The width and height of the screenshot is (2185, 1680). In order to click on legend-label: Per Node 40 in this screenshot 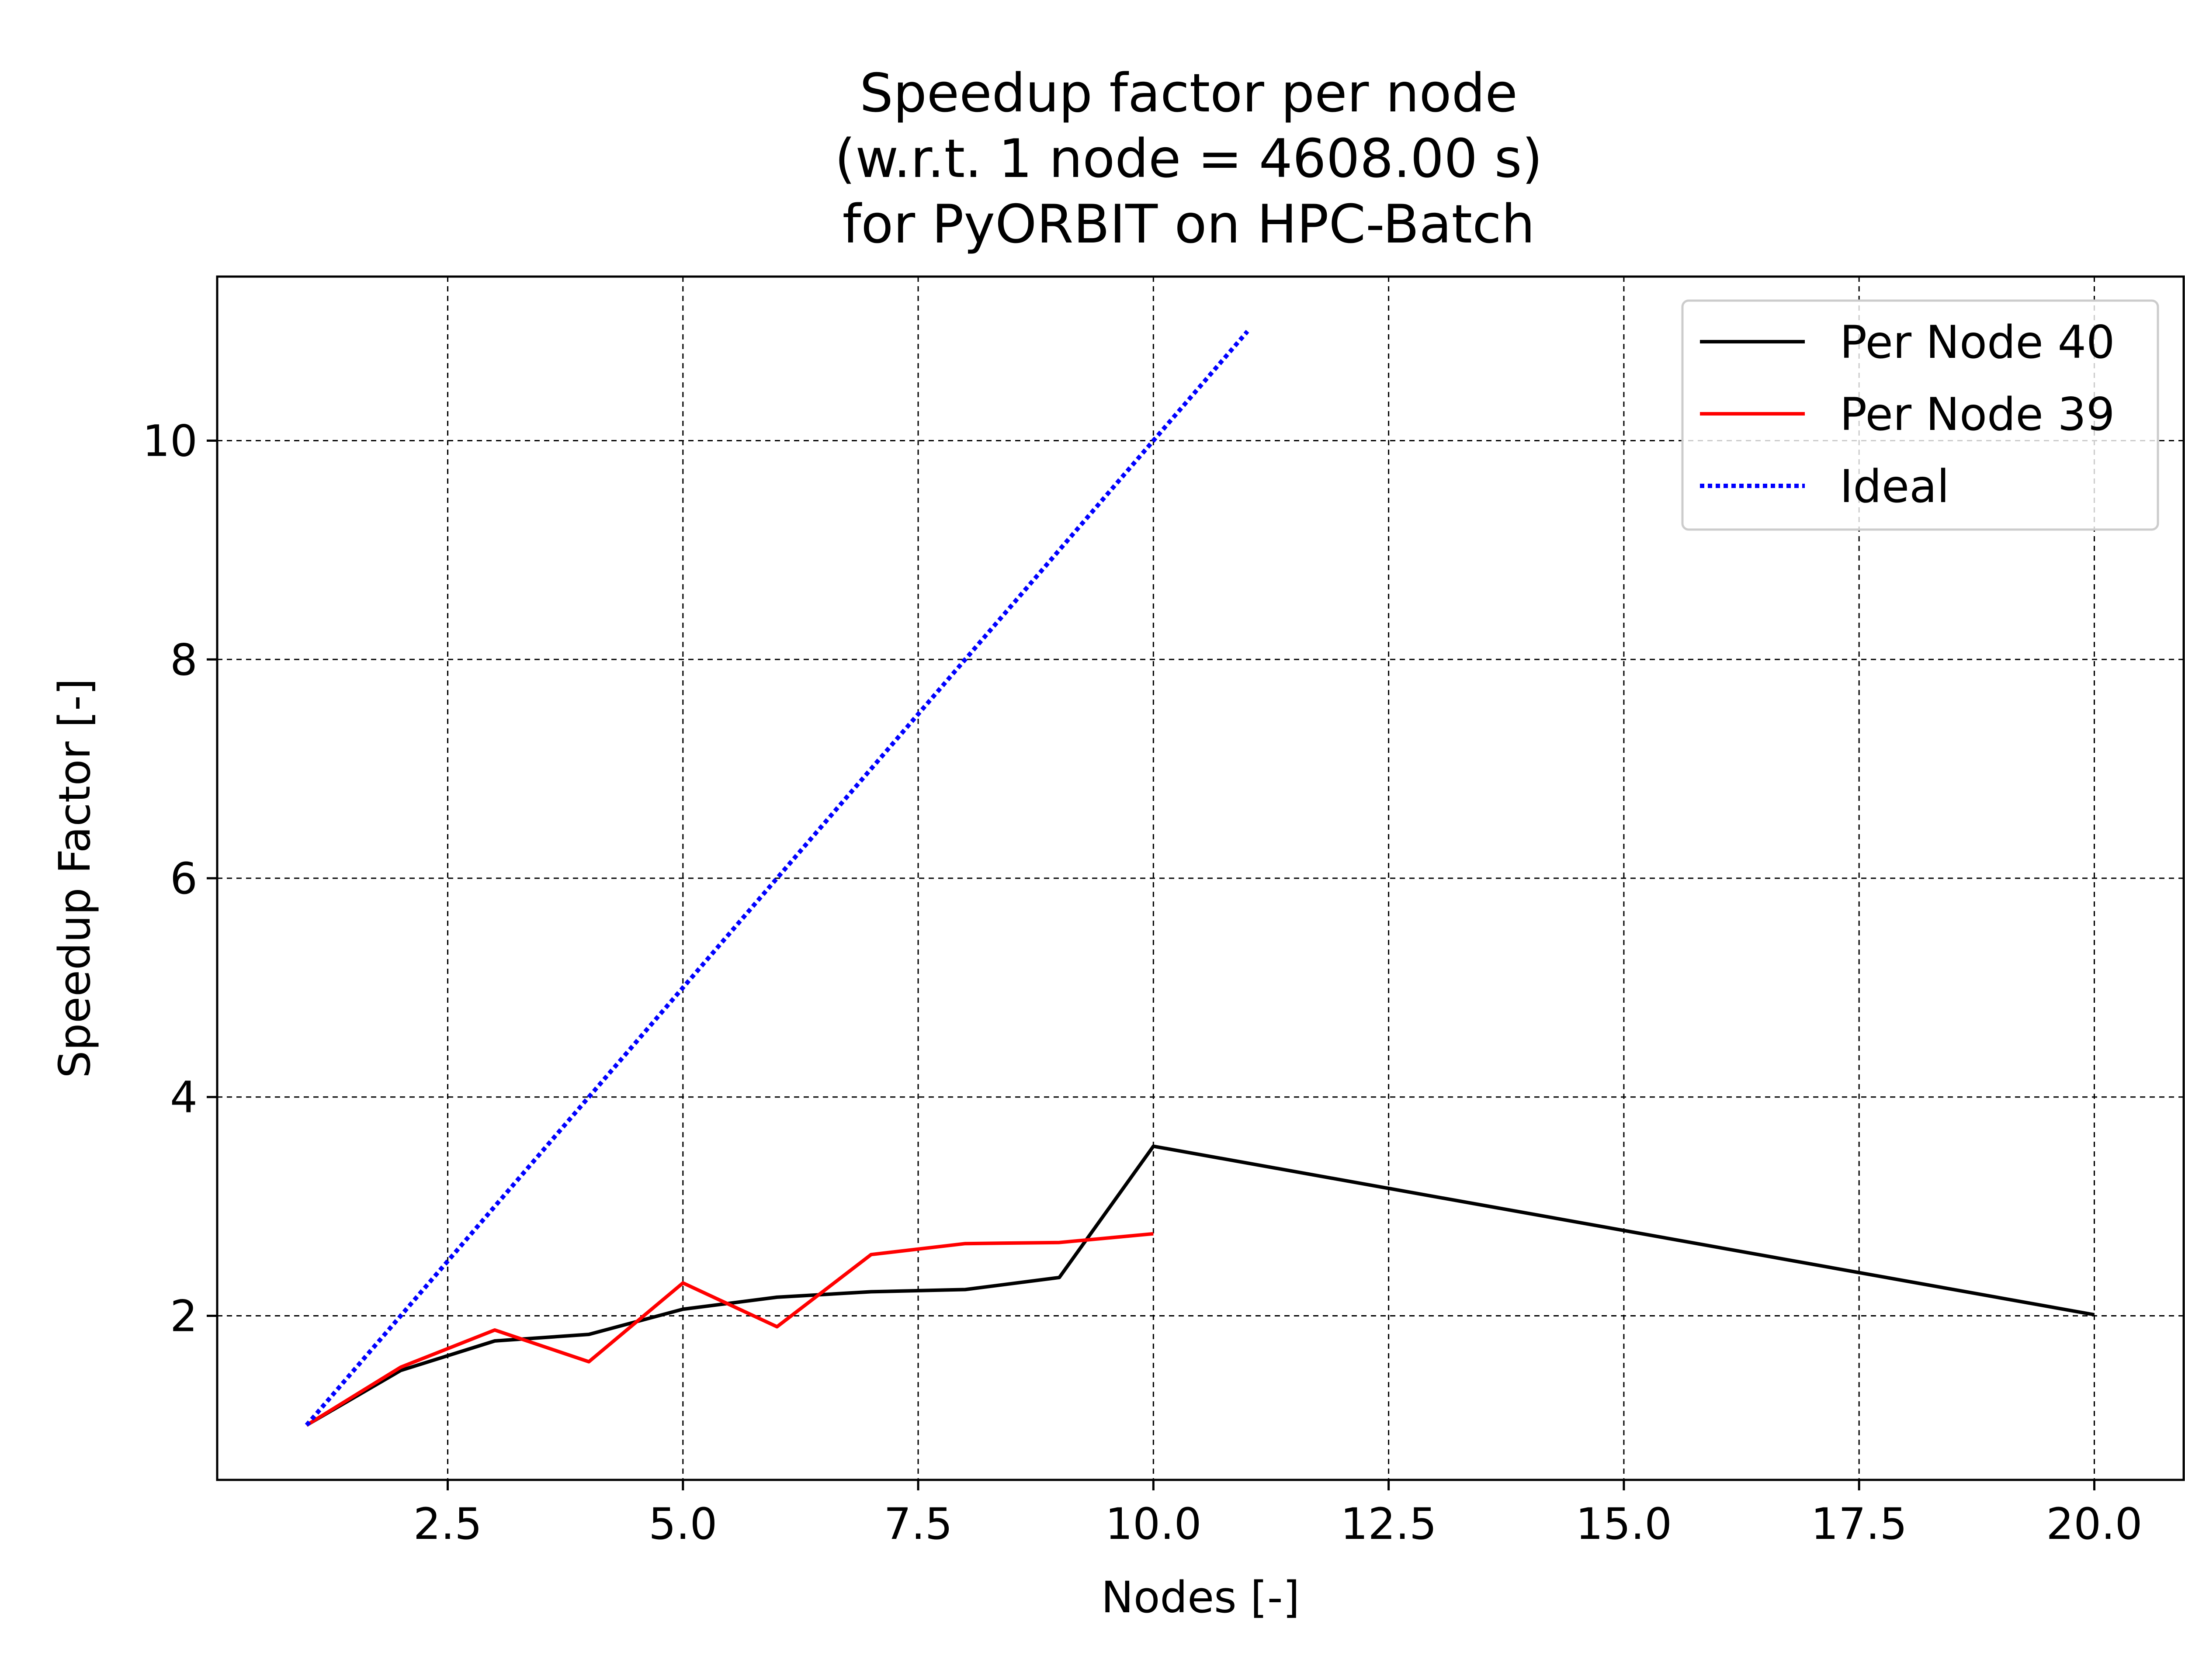, I will do `click(1978, 342)`.